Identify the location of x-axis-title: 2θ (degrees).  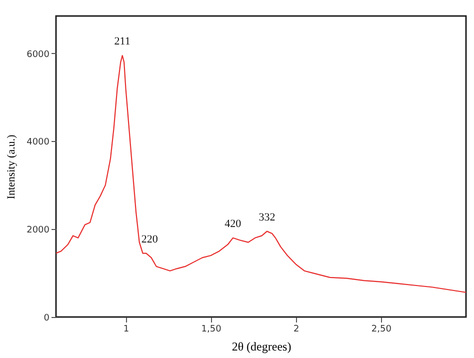
(262, 347).